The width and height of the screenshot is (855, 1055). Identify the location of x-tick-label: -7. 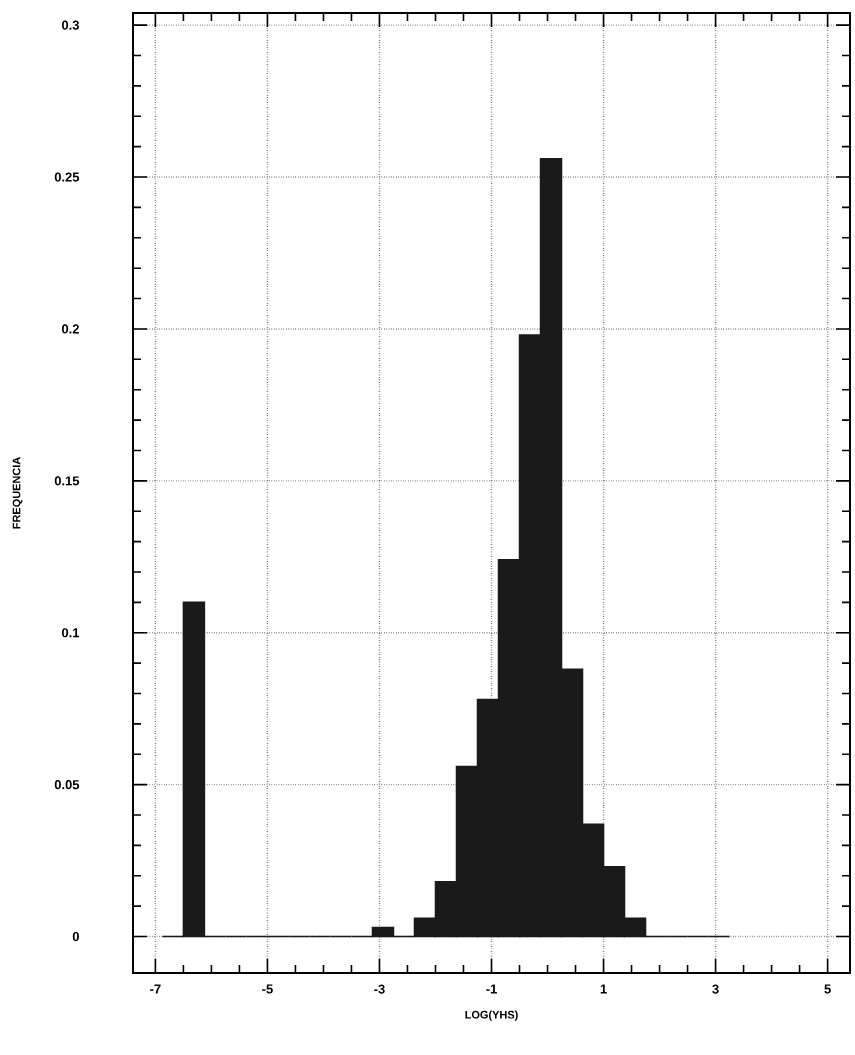
(155, 989).